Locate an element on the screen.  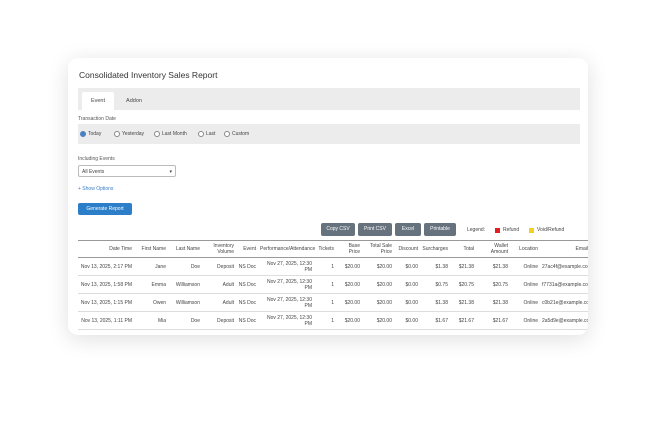
column-header: Event is located at coordinates (247, 249).